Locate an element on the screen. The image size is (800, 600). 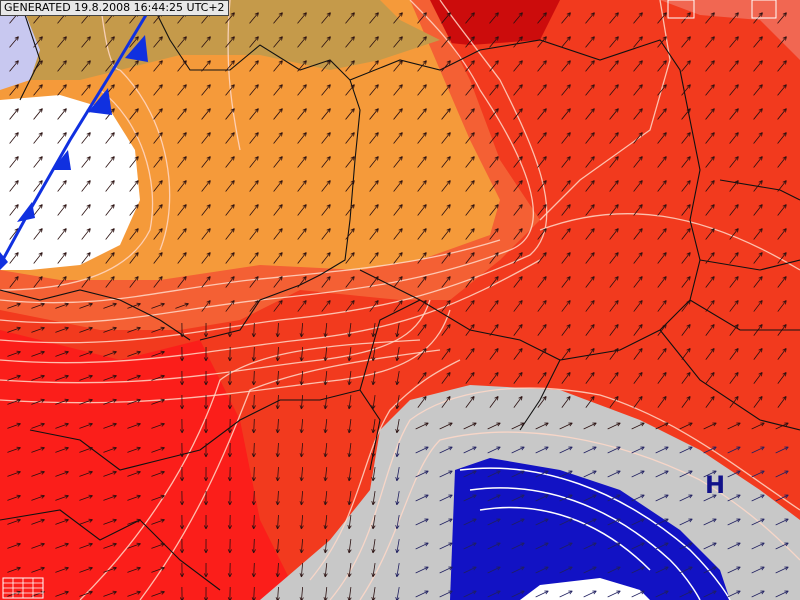
blue-field is located at coordinates (590, 529).